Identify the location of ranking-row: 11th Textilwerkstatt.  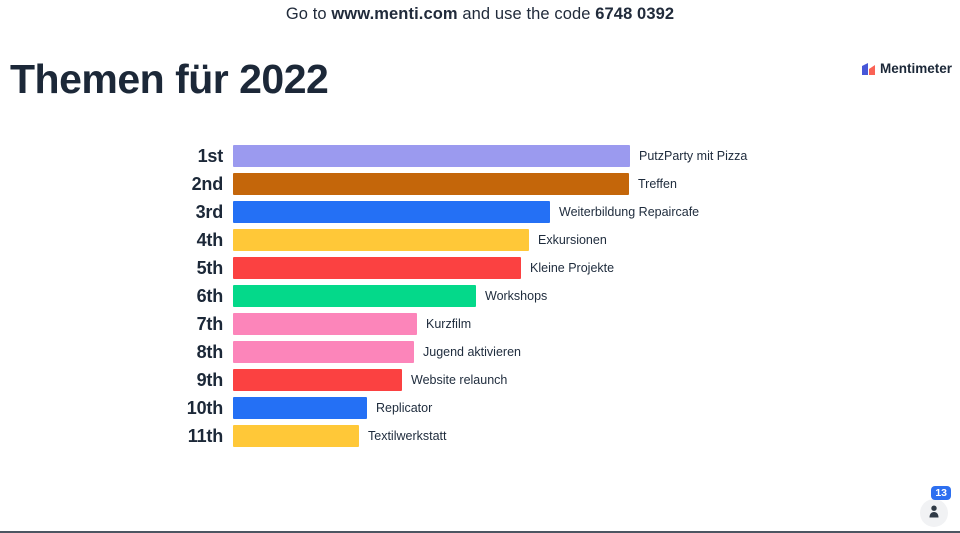
(480, 436).